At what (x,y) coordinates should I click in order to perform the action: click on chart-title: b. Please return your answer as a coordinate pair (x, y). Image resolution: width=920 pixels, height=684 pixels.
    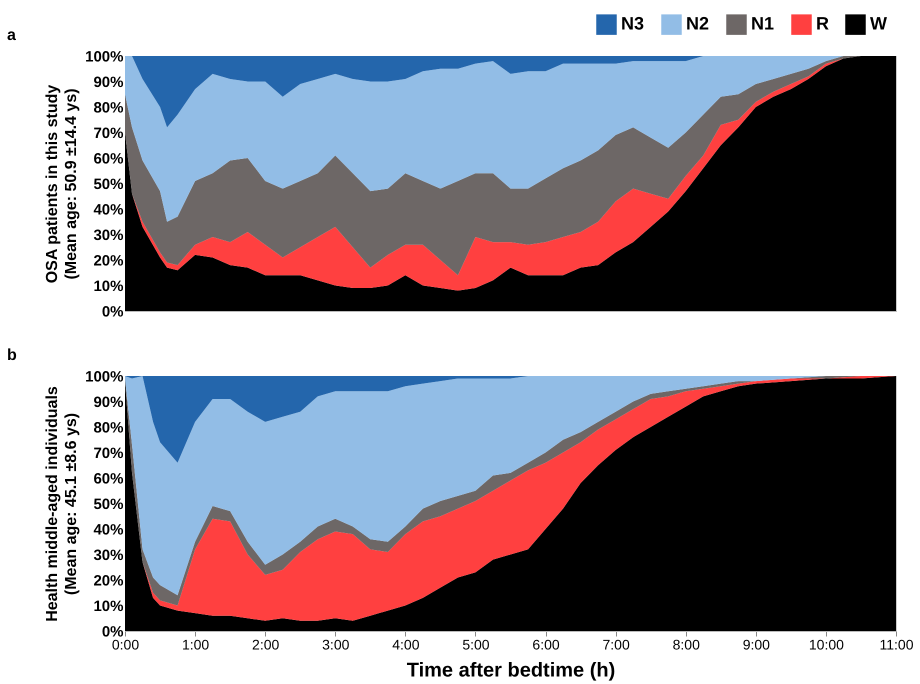
    Looking at the image, I should click on (12, 355).